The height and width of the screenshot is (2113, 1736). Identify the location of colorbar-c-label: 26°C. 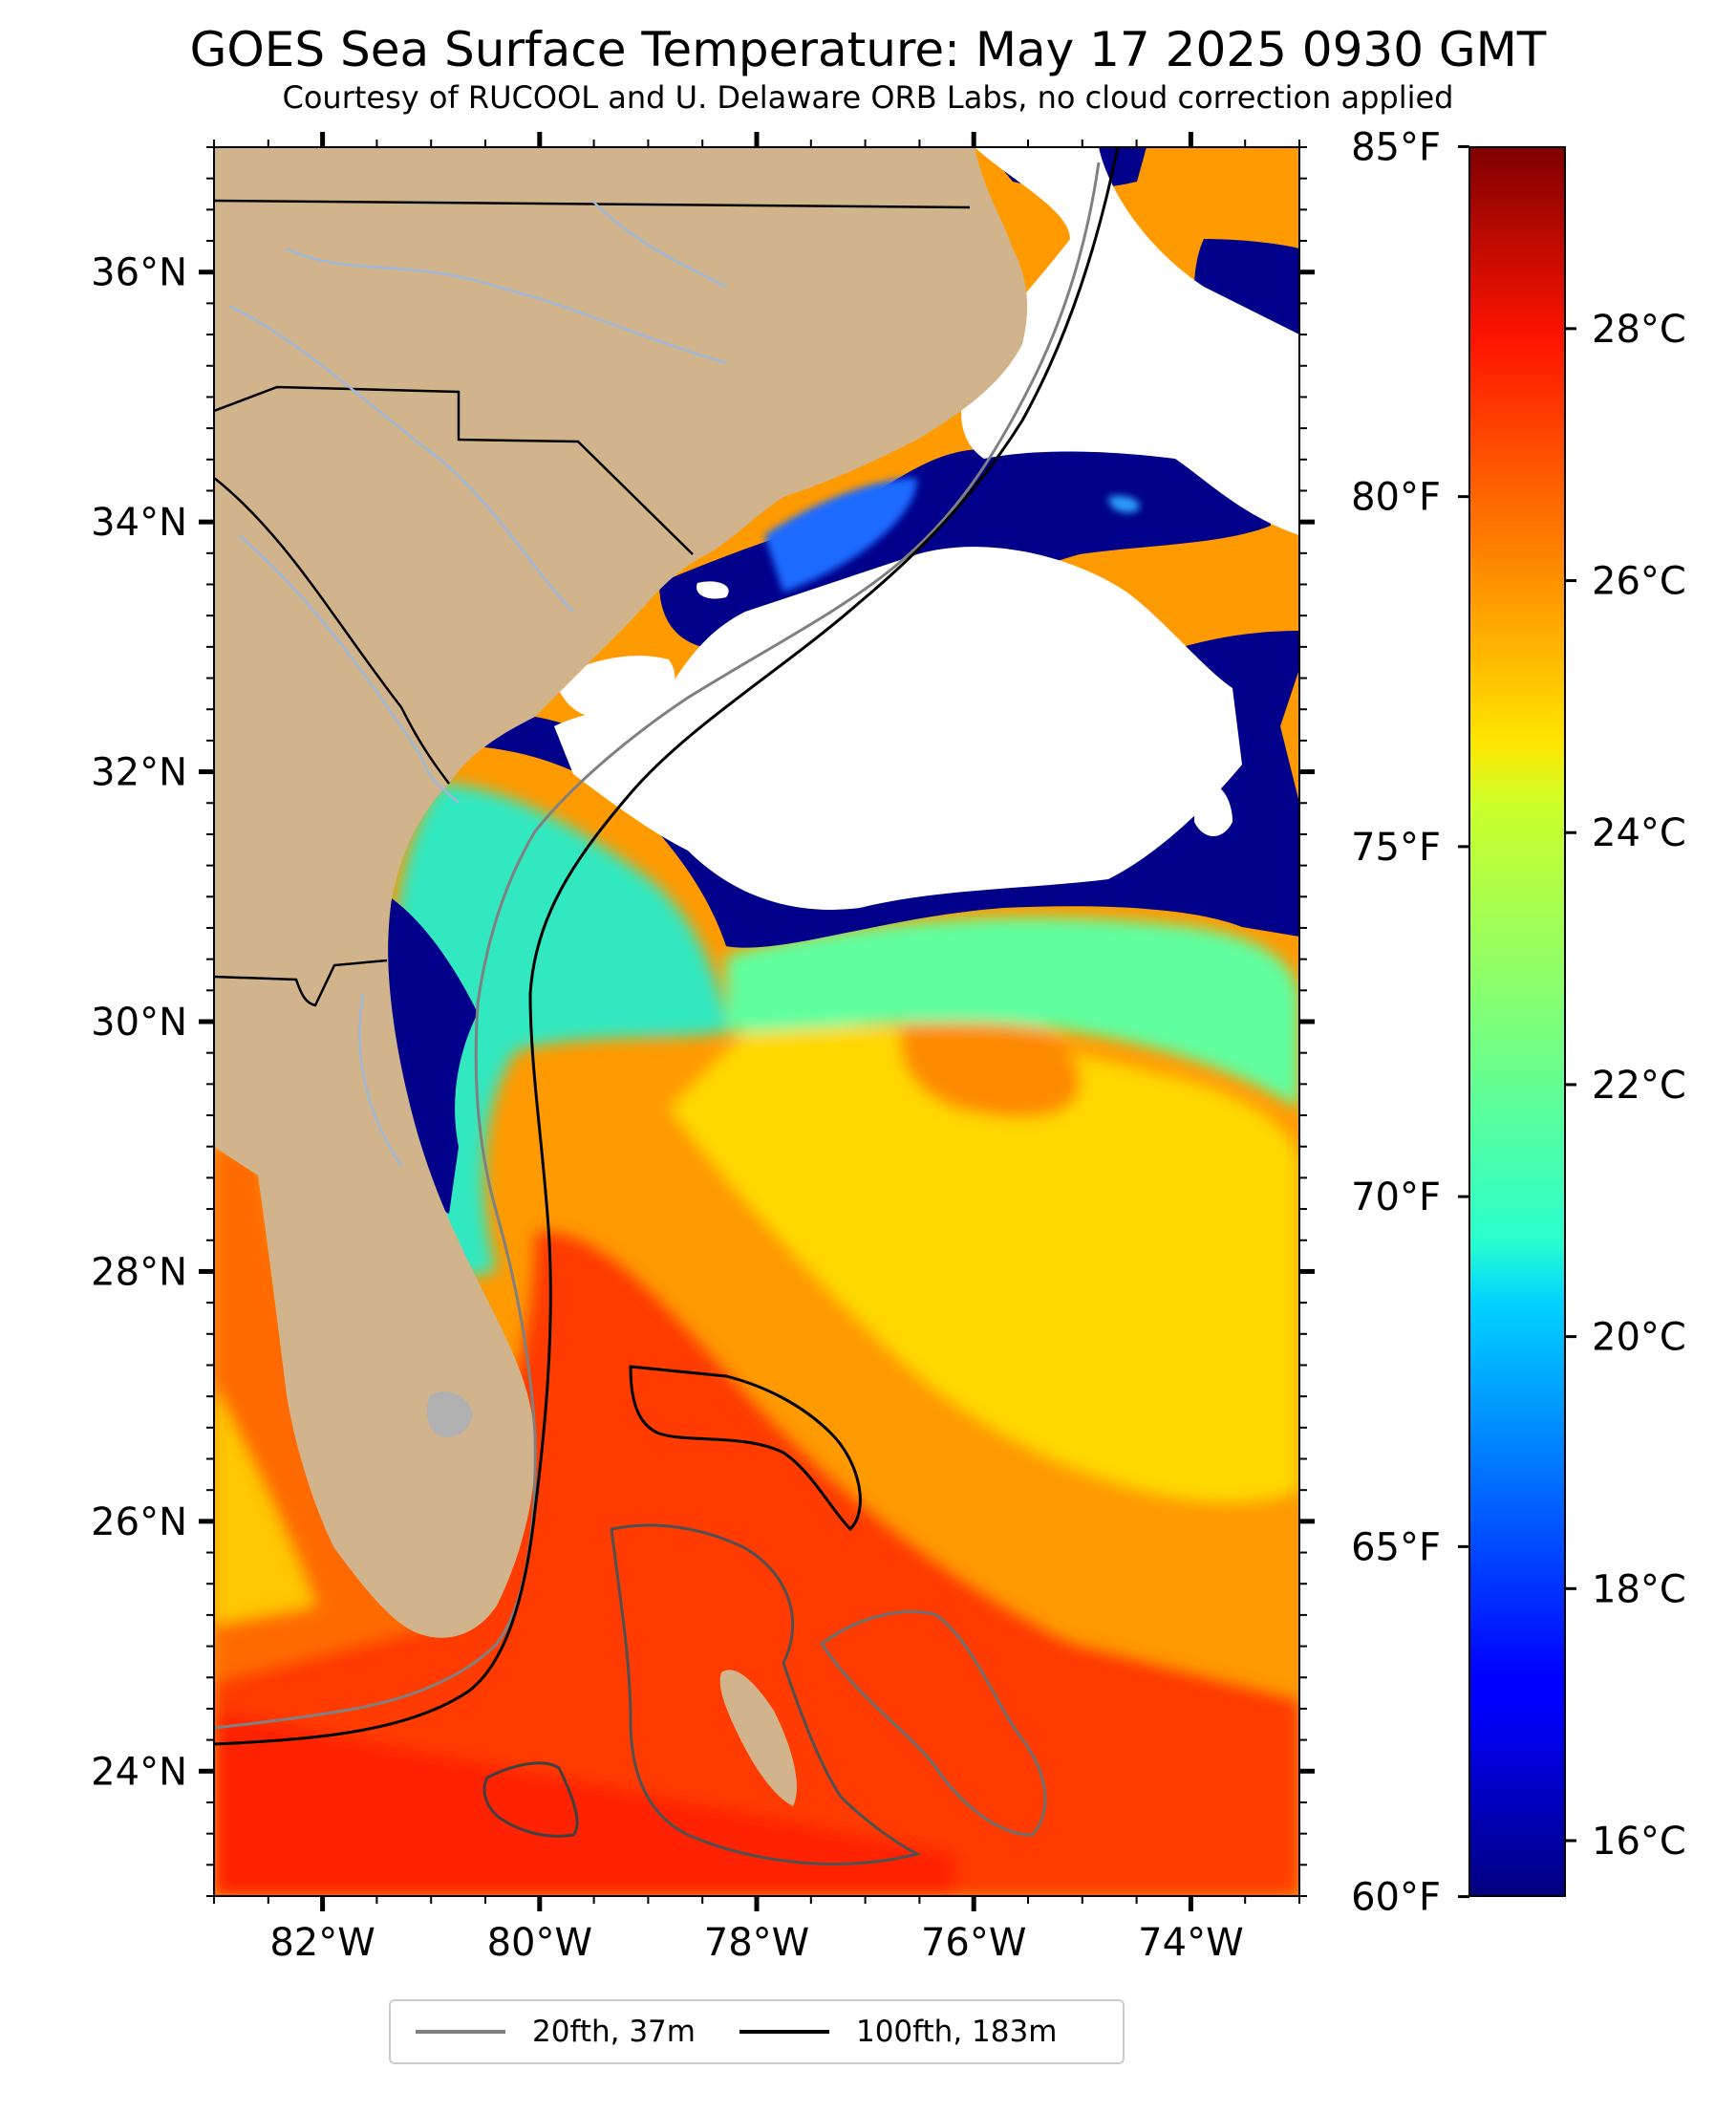
(1639, 582).